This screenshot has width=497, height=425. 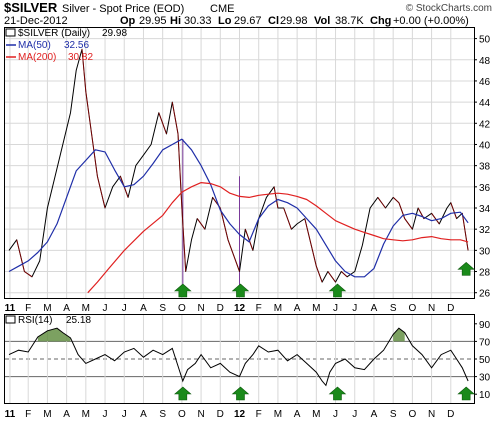 What do you see at coordinates (198, 21) in the screenshot?
I see `hi-value: 30.33` at bounding box center [198, 21].